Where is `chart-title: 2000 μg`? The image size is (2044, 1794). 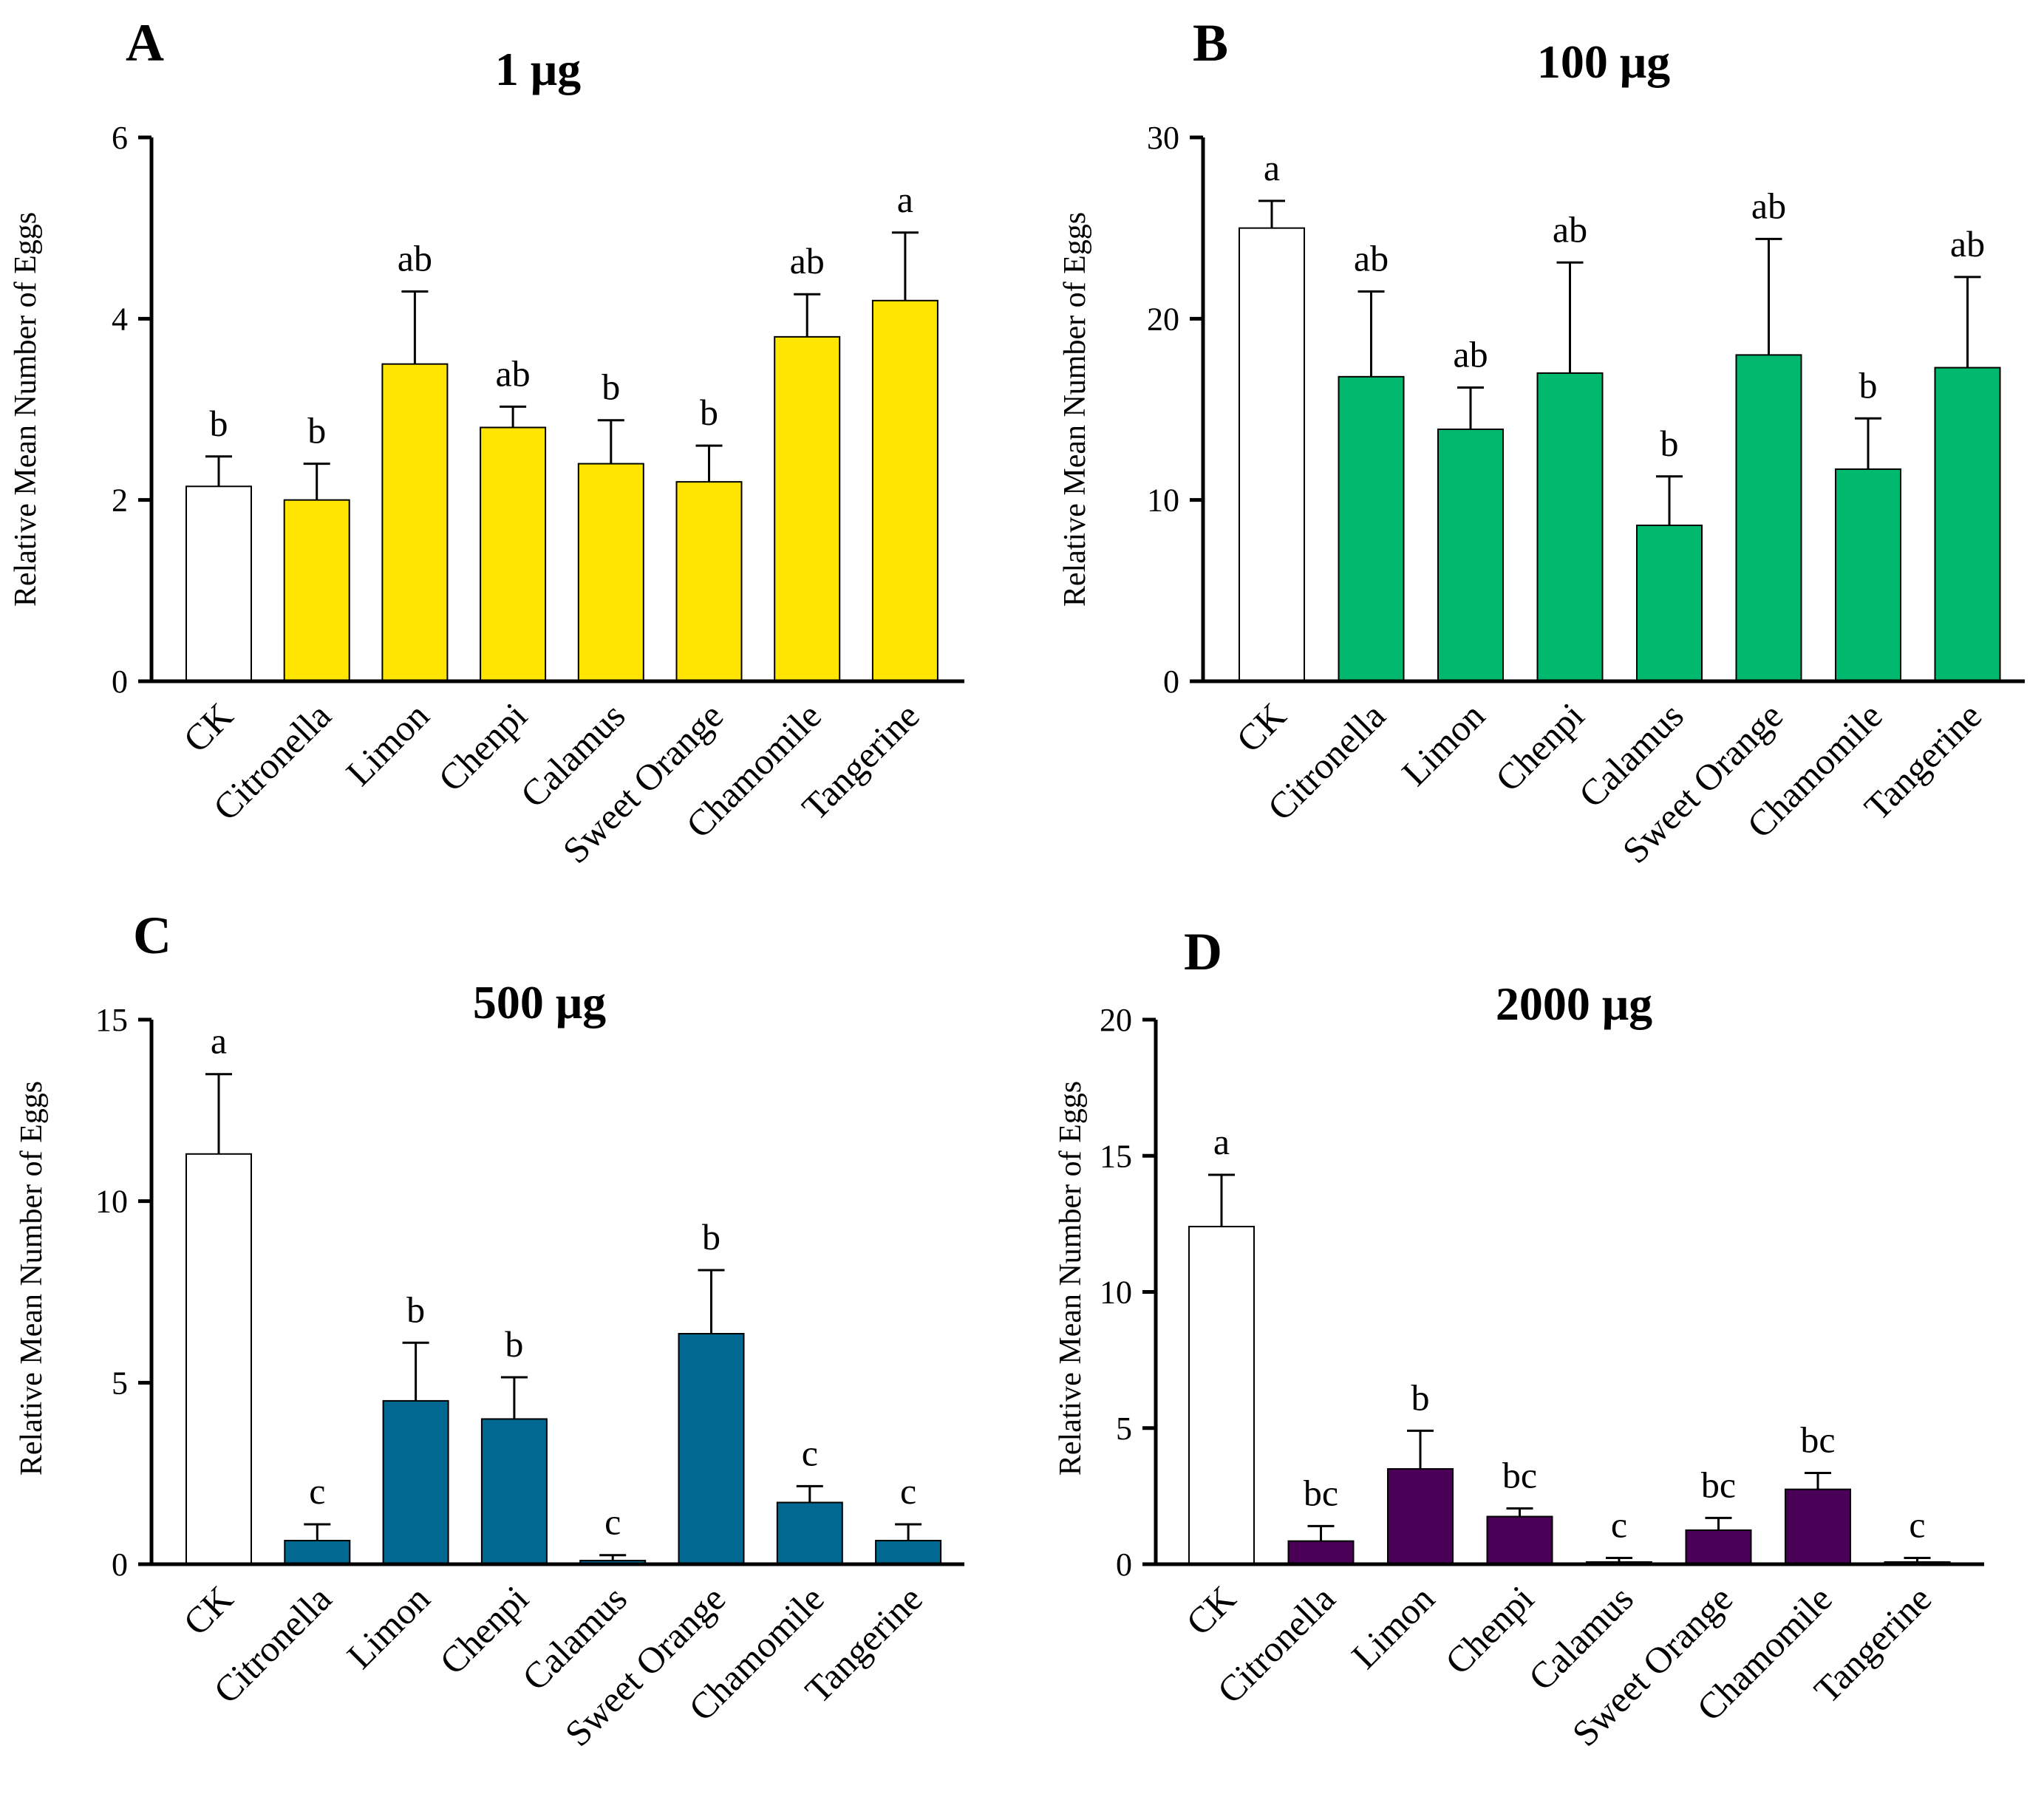
chart-title: 2000 μg is located at coordinates (1574, 1004).